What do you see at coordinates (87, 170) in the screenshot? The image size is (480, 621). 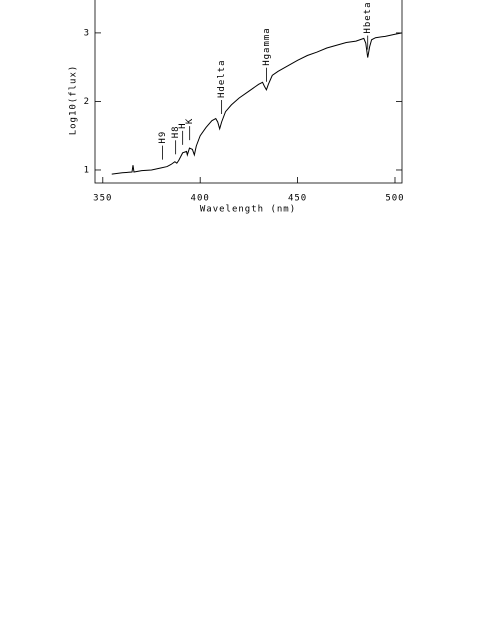 I see `y-tick-label: 1` at bounding box center [87, 170].